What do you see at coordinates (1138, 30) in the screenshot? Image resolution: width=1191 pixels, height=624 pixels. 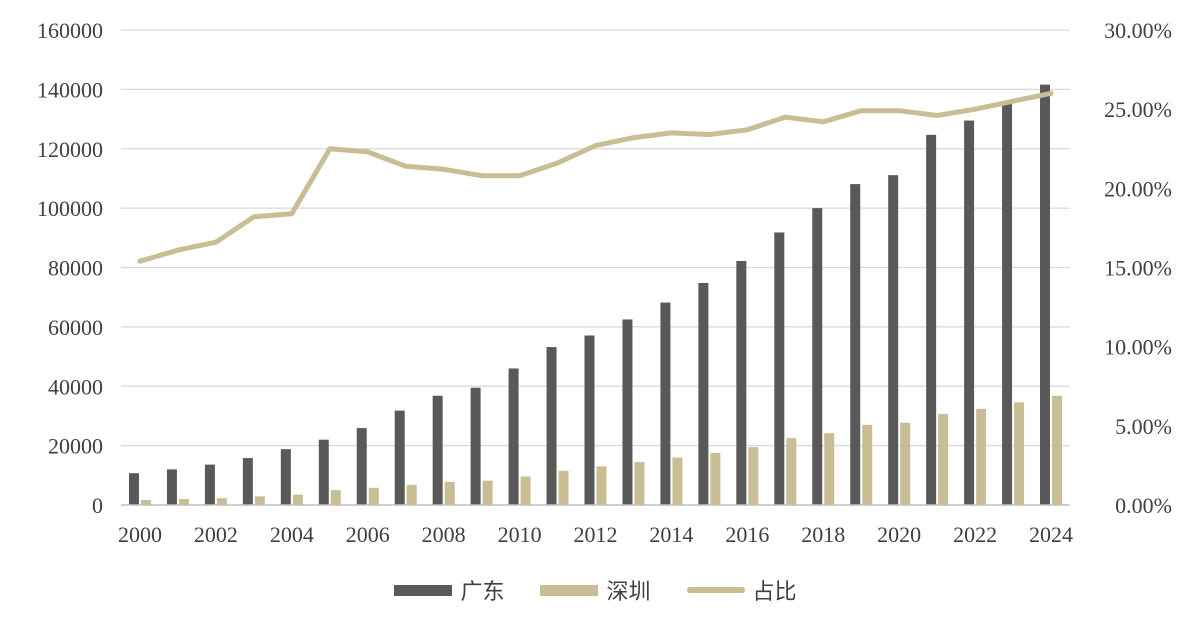 I see `y2-tick-label: 30.00%` at bounding box center [1138, 30].